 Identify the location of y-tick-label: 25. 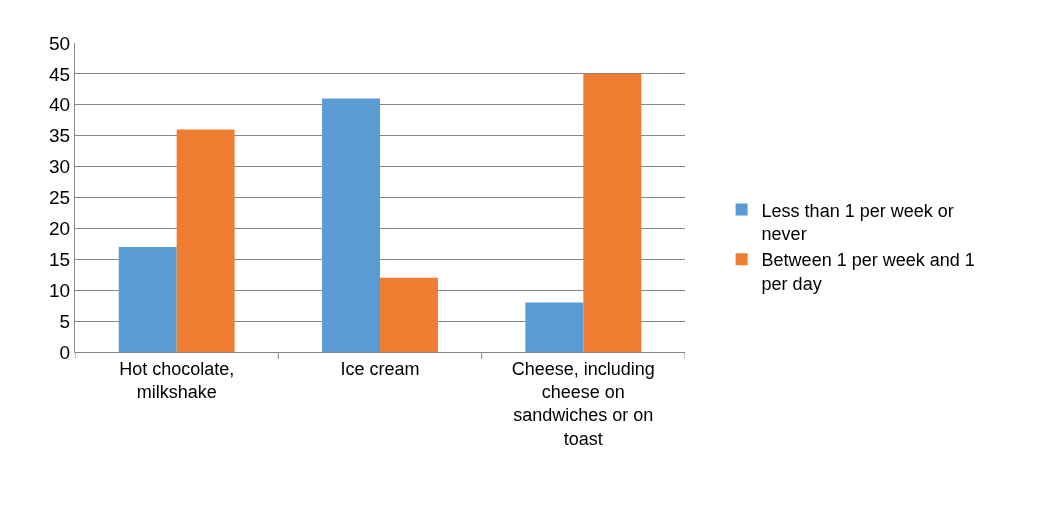
(60, 198).